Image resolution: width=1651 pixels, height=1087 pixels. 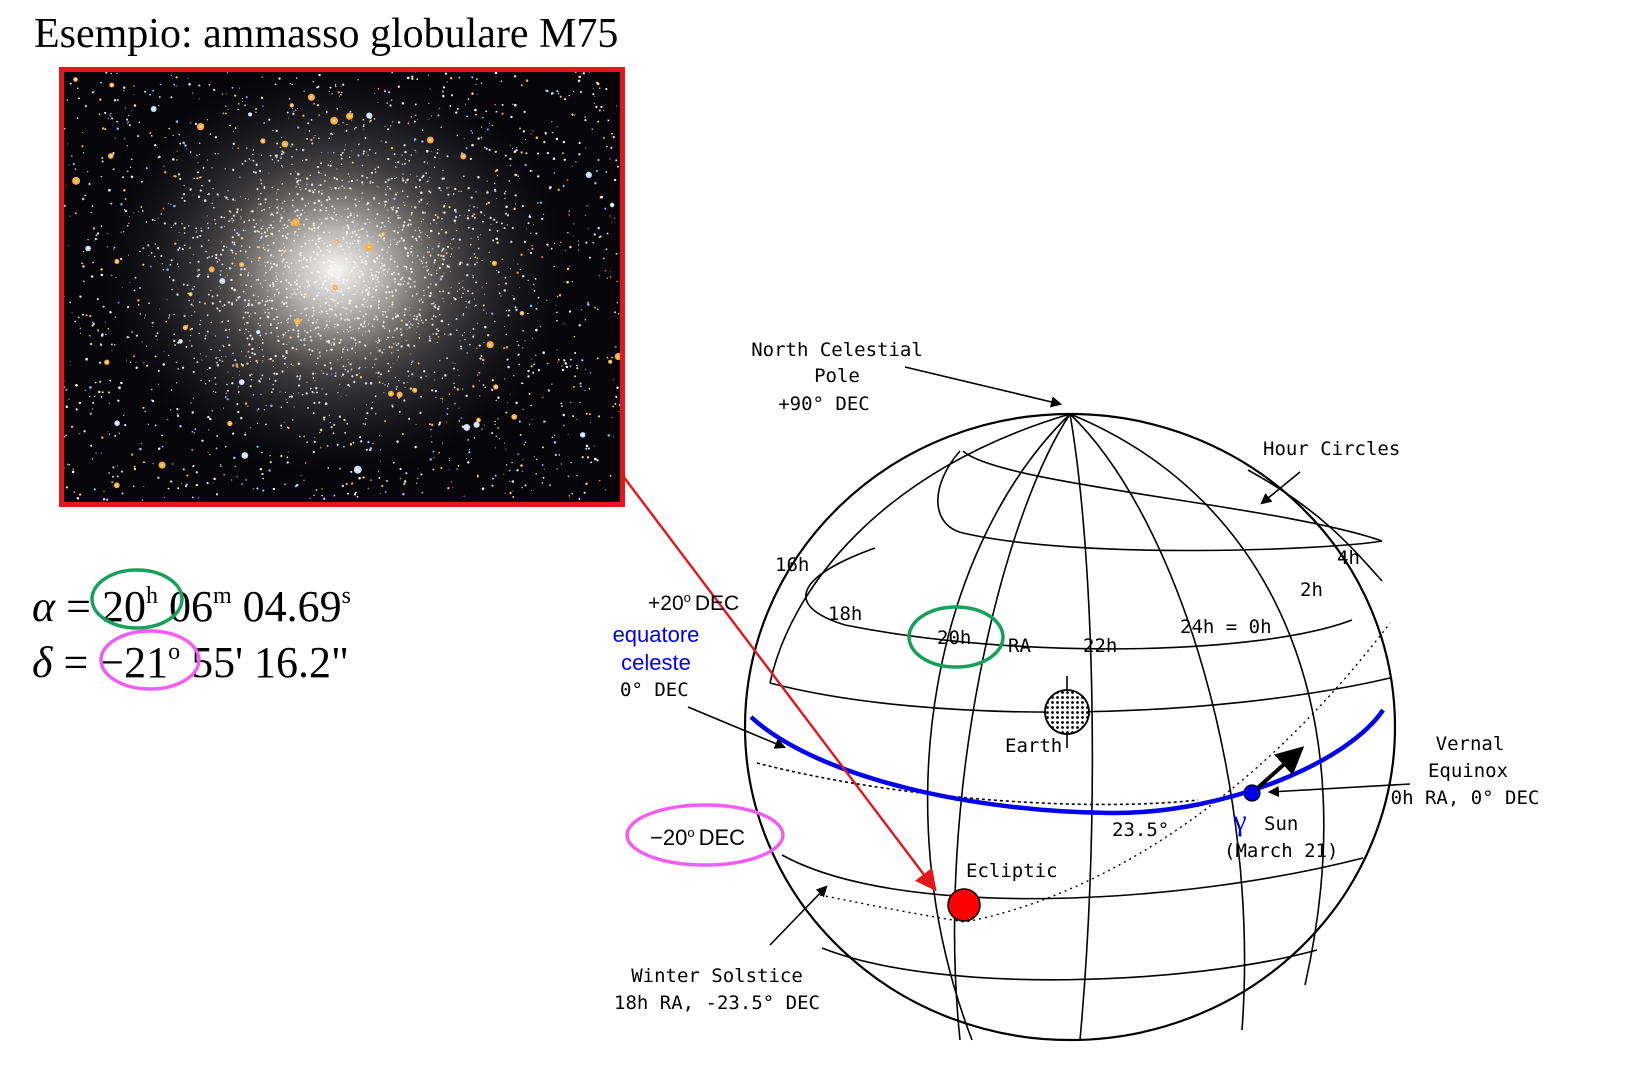 What do you see at coordinates (1277, 770) in the screenshot?
I see `sun-motion-arrow` at bounding box center [1277, 770].